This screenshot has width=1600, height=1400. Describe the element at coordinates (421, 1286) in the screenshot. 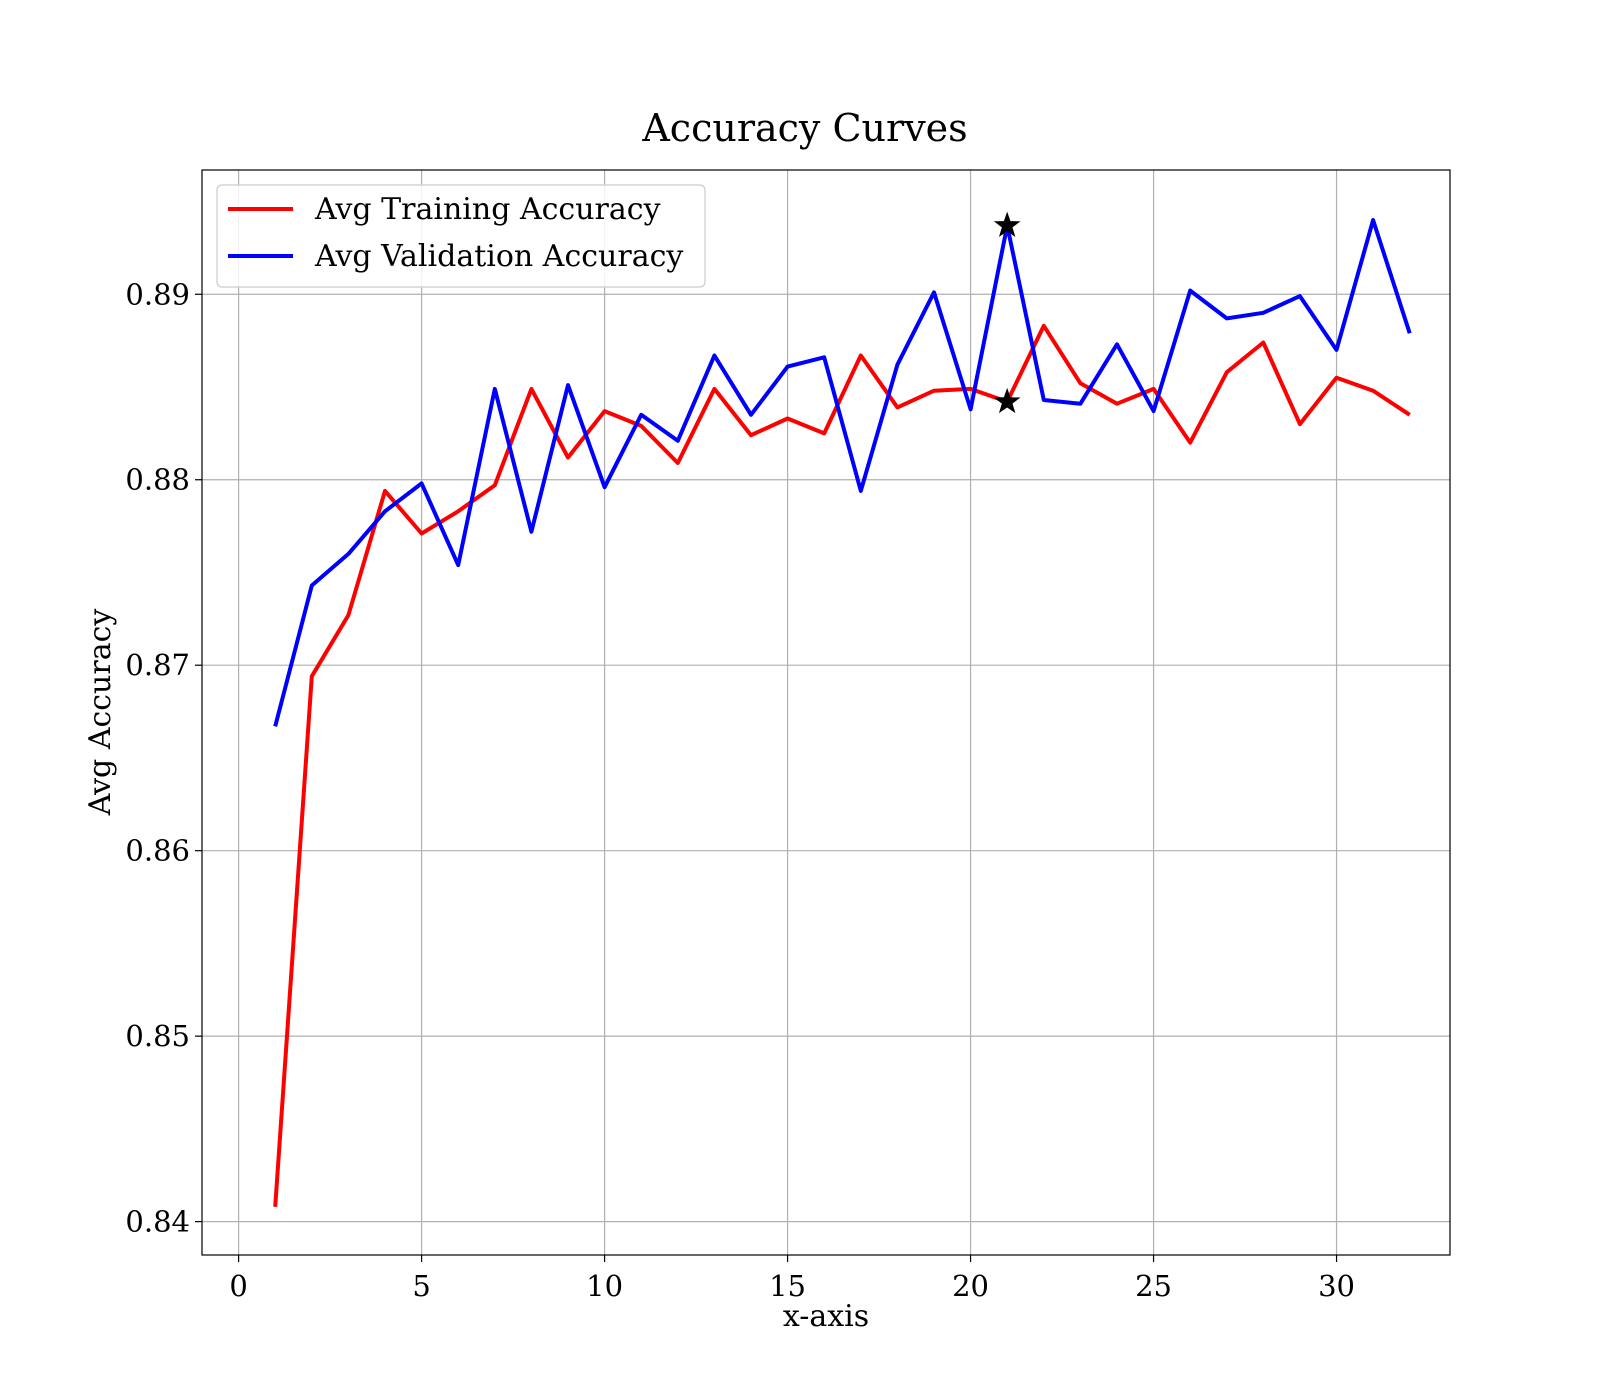

I see `x-tick-label: 5` at that location.